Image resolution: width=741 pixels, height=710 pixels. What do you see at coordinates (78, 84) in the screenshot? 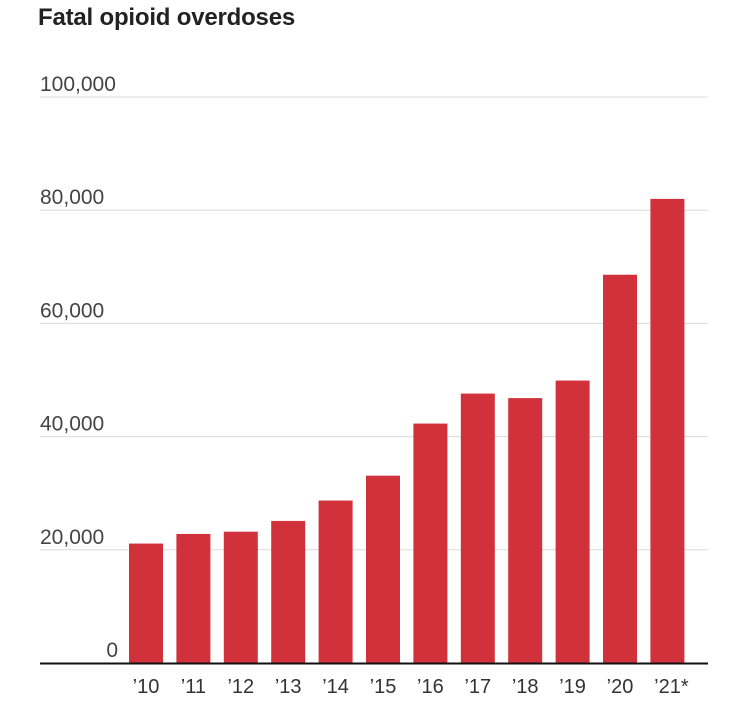
I see `y-tick-label: 100,000` at bounding box center [78, 84].